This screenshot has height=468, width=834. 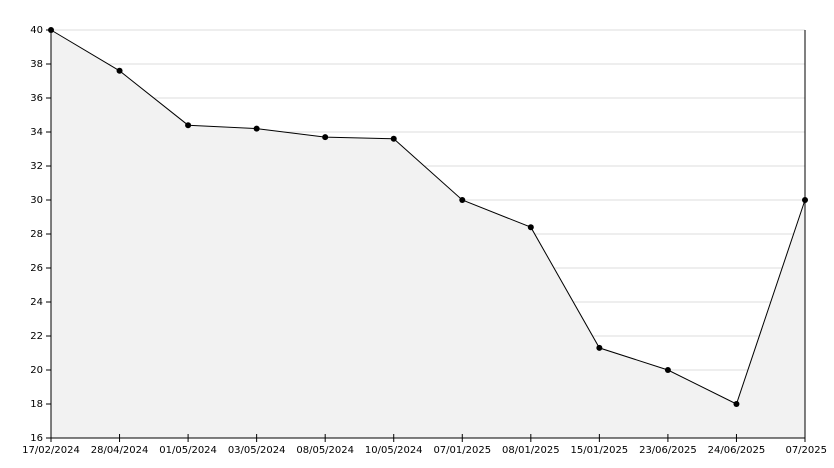 I want to click on x-tick-label: 10/05/2024, so click(x=394, y=450).